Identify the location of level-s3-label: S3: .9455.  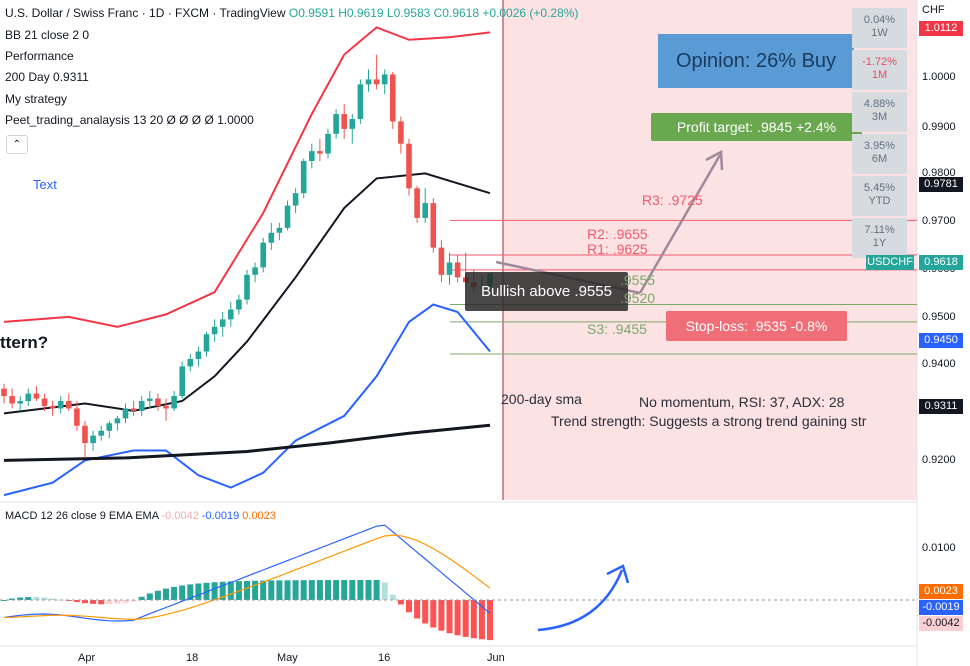
(617, 329).